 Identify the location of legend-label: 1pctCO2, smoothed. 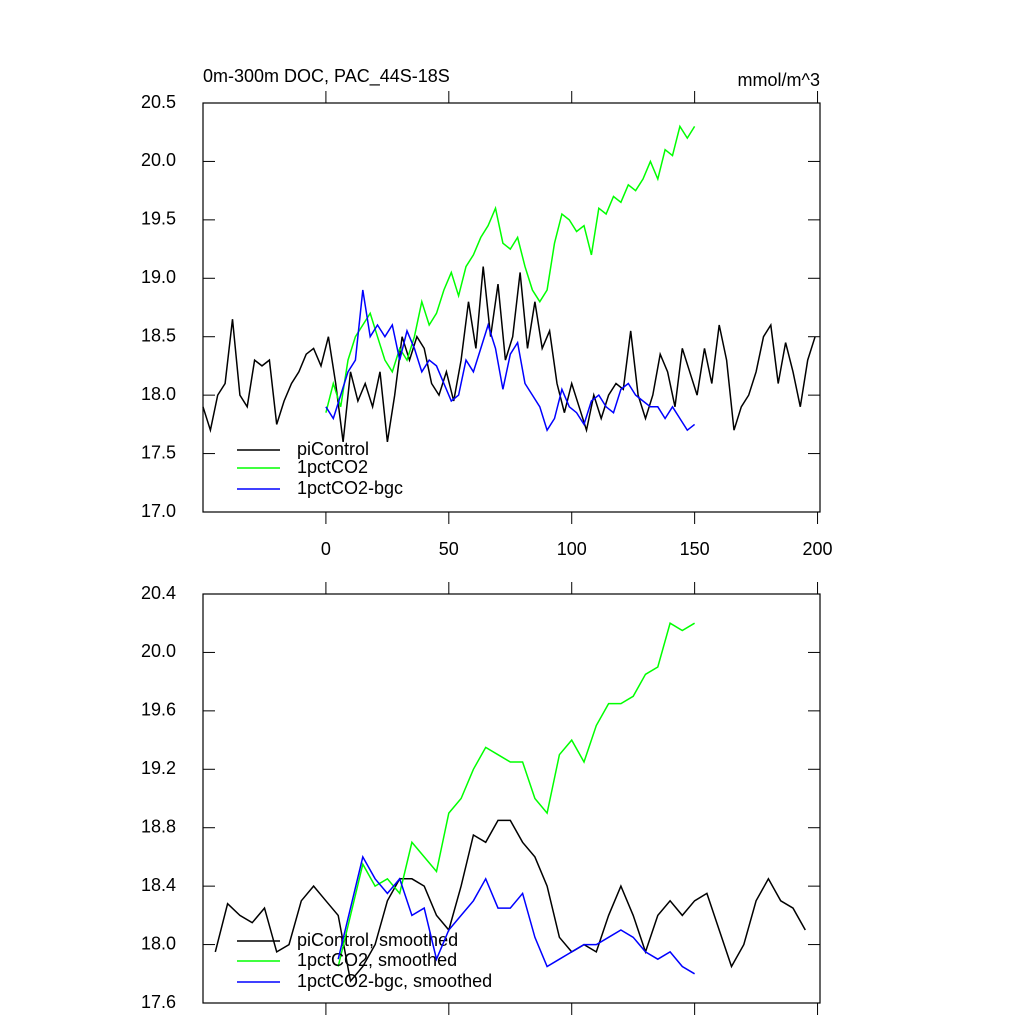
(377, 960).